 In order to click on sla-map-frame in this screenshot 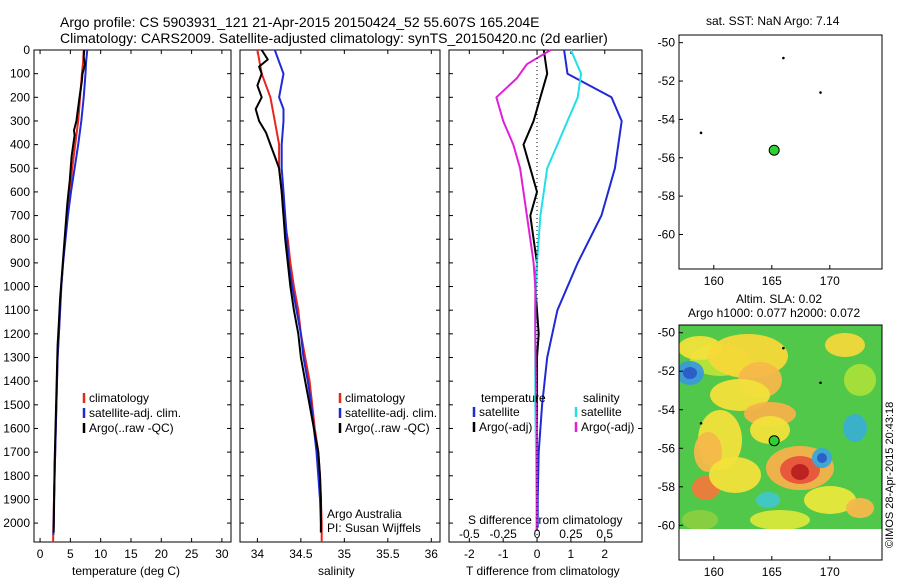, I will do `click(780, 442)`.